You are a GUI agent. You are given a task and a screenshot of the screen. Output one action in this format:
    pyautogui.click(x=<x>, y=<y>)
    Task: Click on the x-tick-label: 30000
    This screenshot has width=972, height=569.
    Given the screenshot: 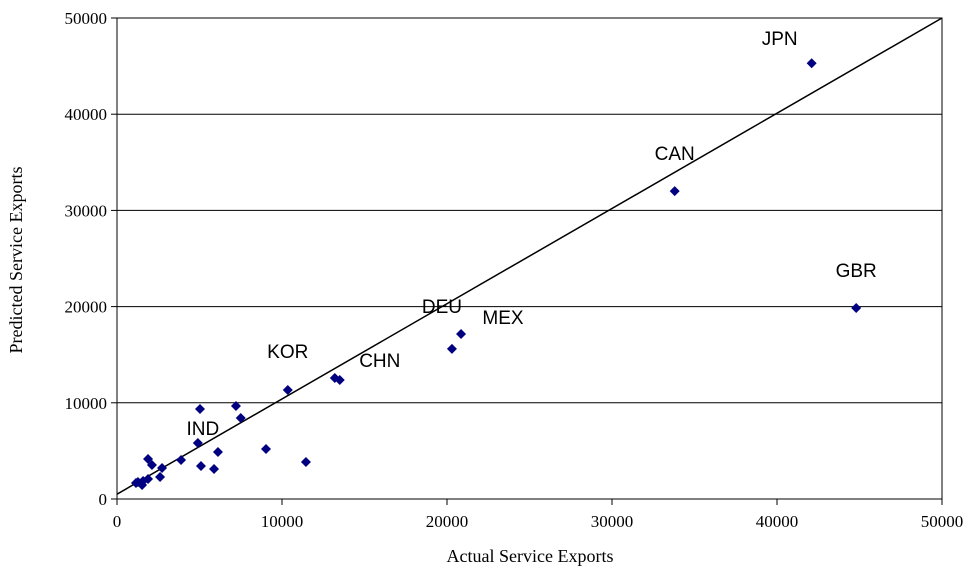 What is the action you would take?
    pyautogui.click(x=612, y=521)
    